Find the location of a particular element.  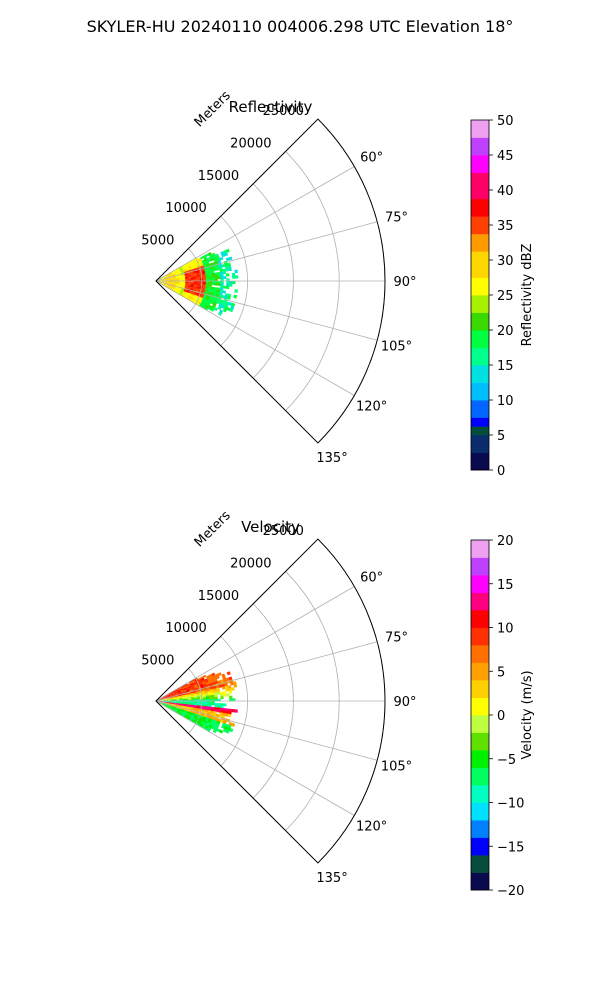

colorbar-tick-label: 30 is located at coordinates (505, 261).